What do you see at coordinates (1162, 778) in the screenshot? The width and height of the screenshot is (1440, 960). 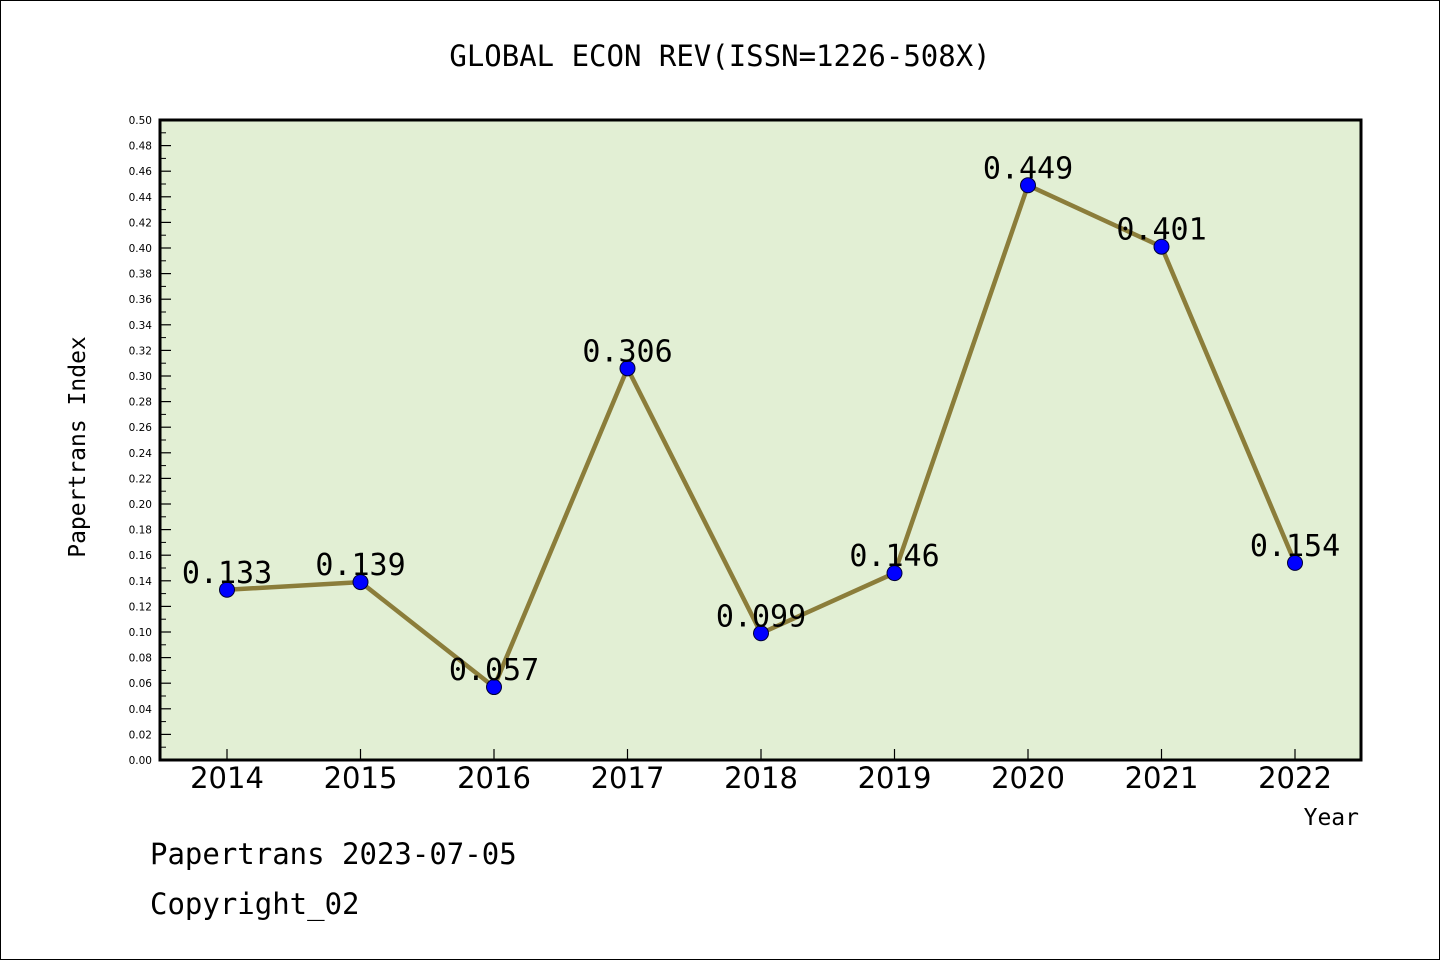 I see `x-tick-label: 2021` at bounding box center [1162, 778].